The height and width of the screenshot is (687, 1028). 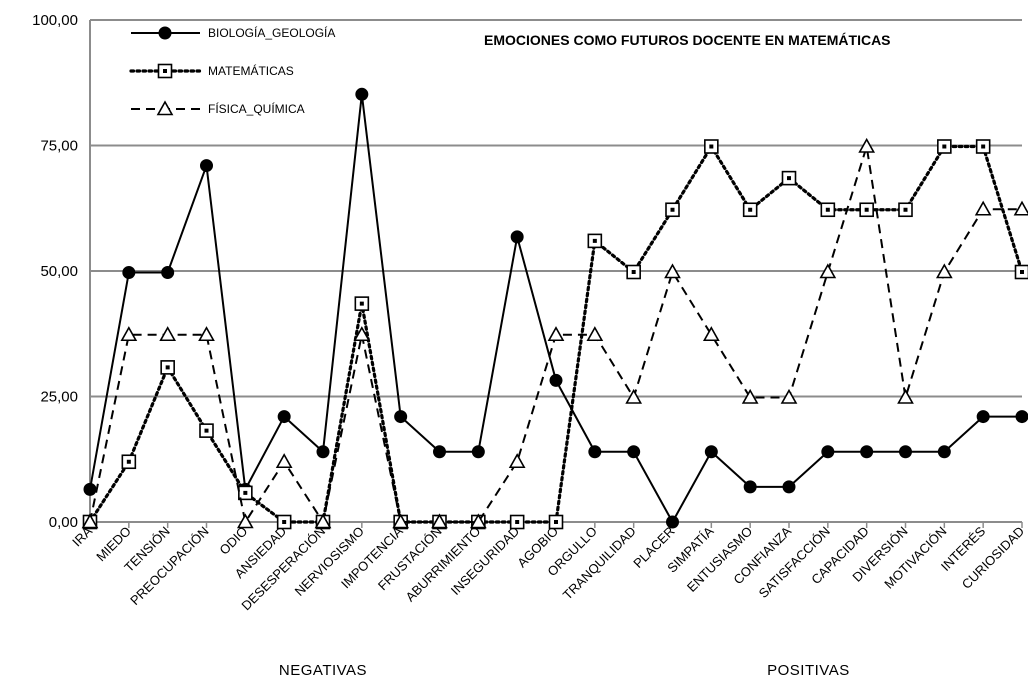 I want to click on legend-label: MATEMÁTICAS, so click(x=251, y=70).